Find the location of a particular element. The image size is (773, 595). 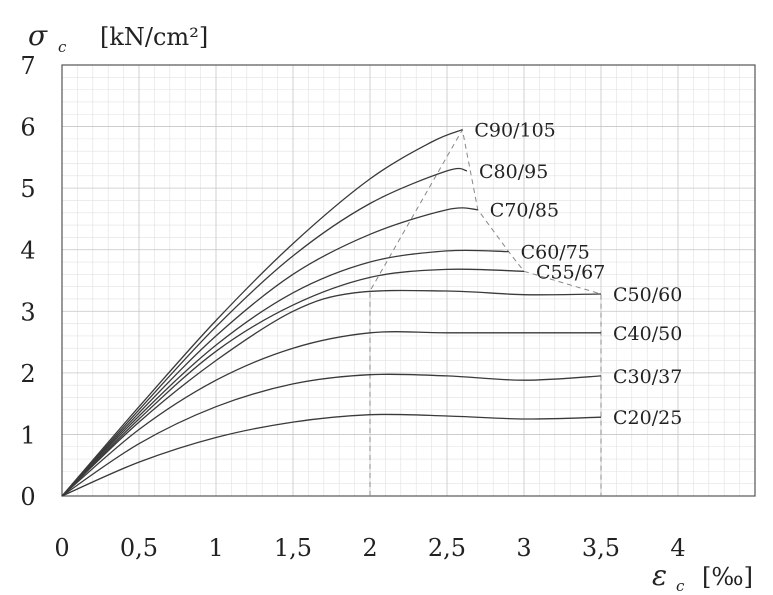

x-tick-label: 3,5 is located at coordinates (601, 548).